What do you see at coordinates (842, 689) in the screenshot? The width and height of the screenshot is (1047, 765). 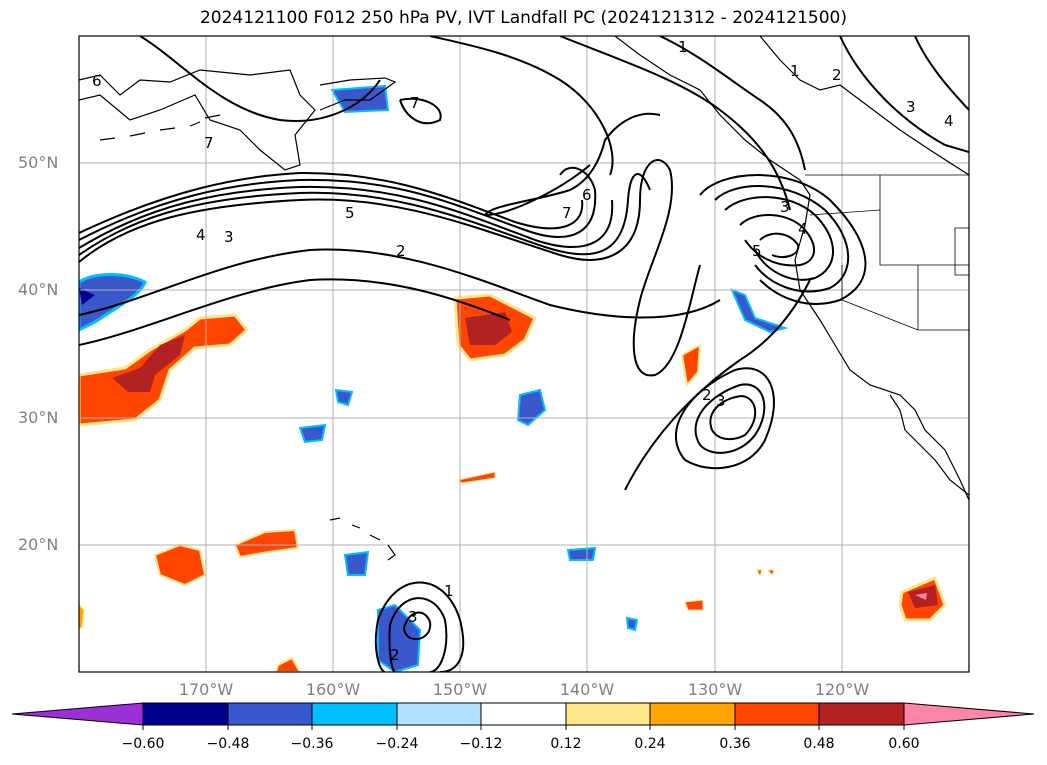 I see `lon-label: 120°W` at bounding box center [842, 689].